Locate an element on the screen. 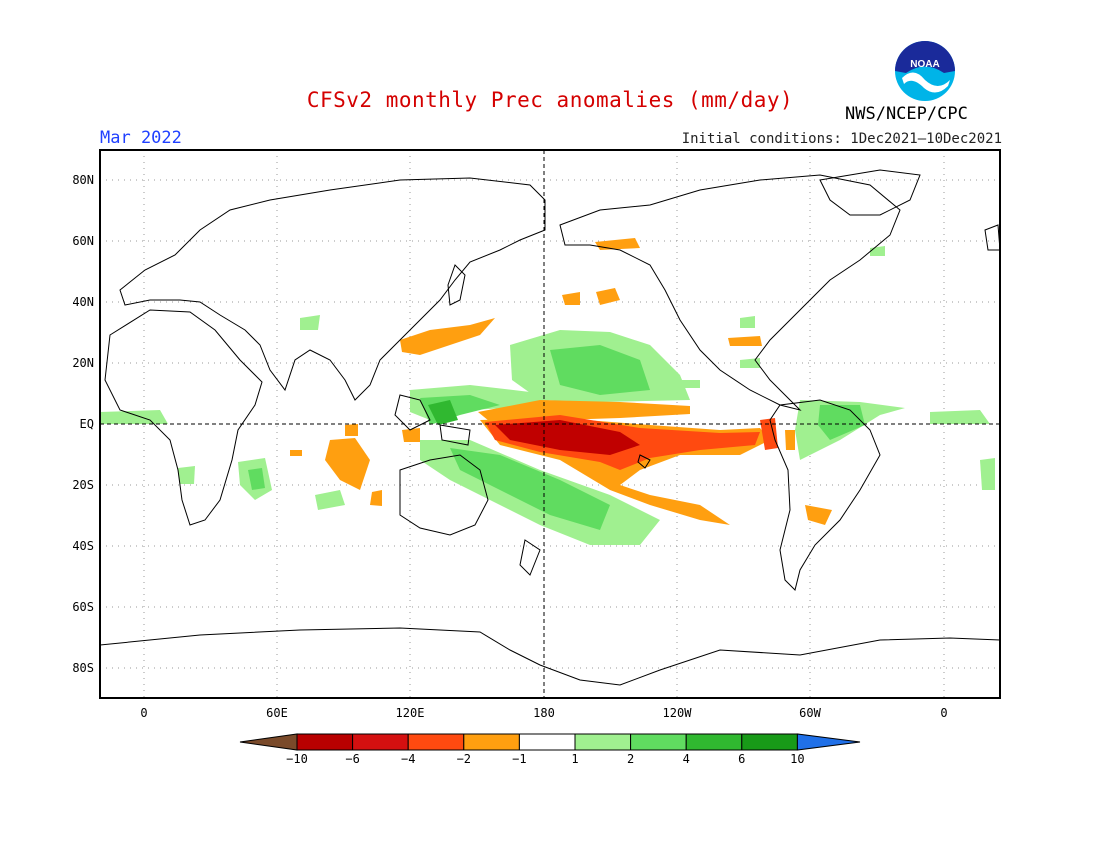 The width and height of the screenshot is (1100, 850). colorbar-label: −10 is located at coordinates (297, 759).